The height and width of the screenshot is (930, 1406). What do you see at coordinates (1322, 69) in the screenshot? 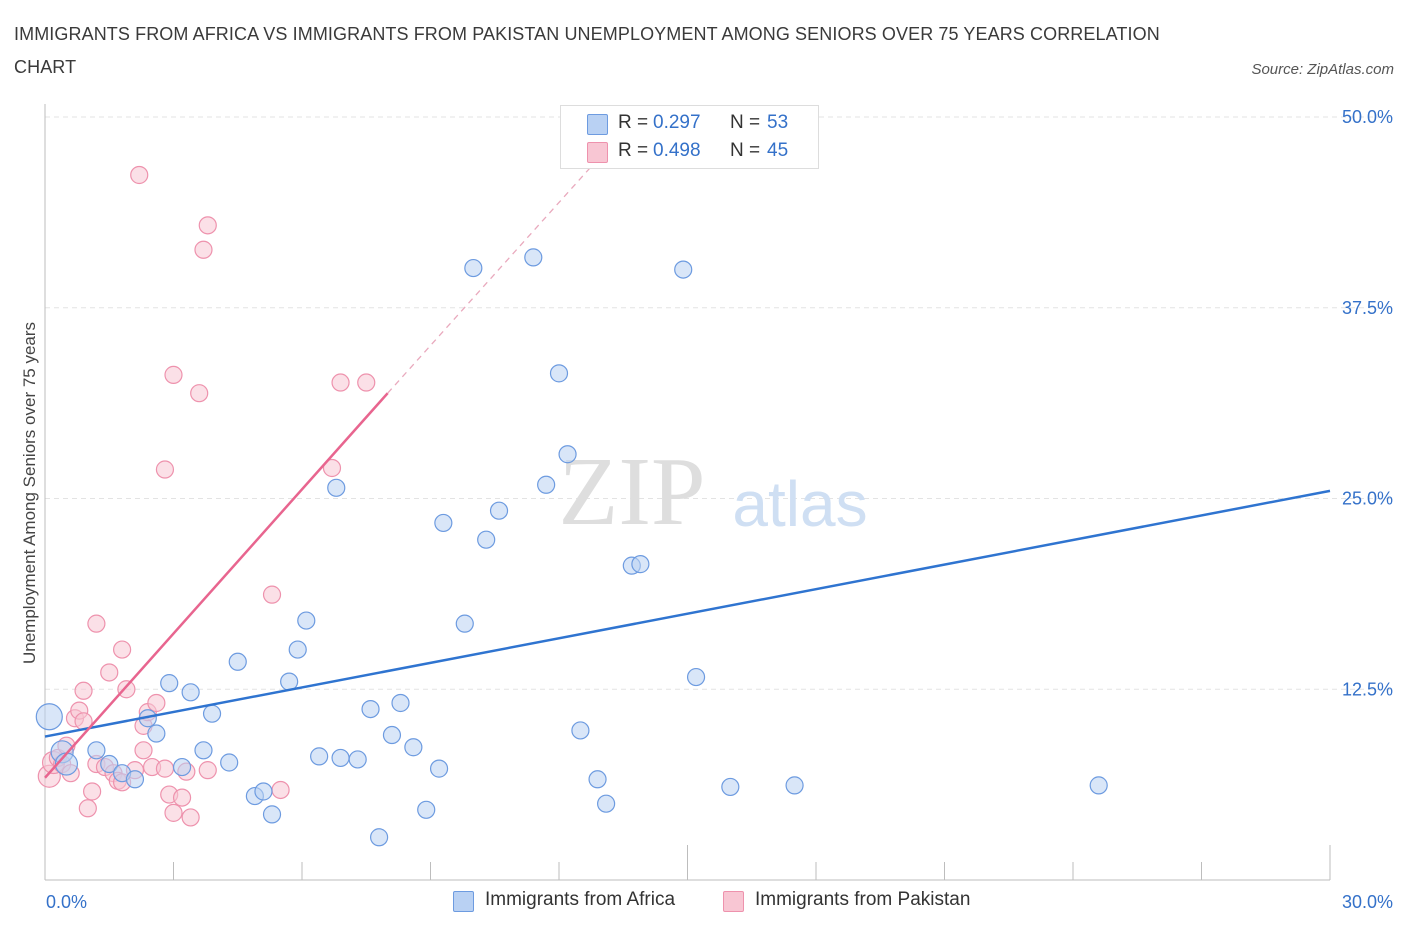
I see `source-label: Source: ZipAtlas.com` at bounding box center [1322, 69].